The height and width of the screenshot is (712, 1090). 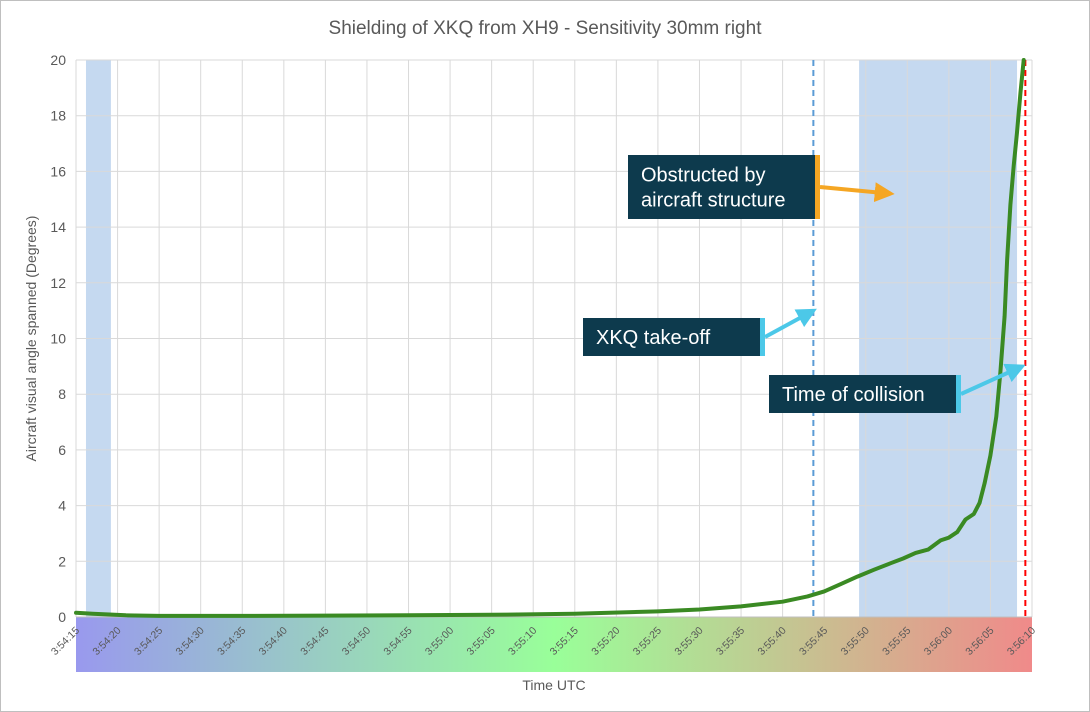 What do you see at coordinates (62, 561) in the screenshot?
I see `y-tick-label: 2` at bounding box center [62, 561].